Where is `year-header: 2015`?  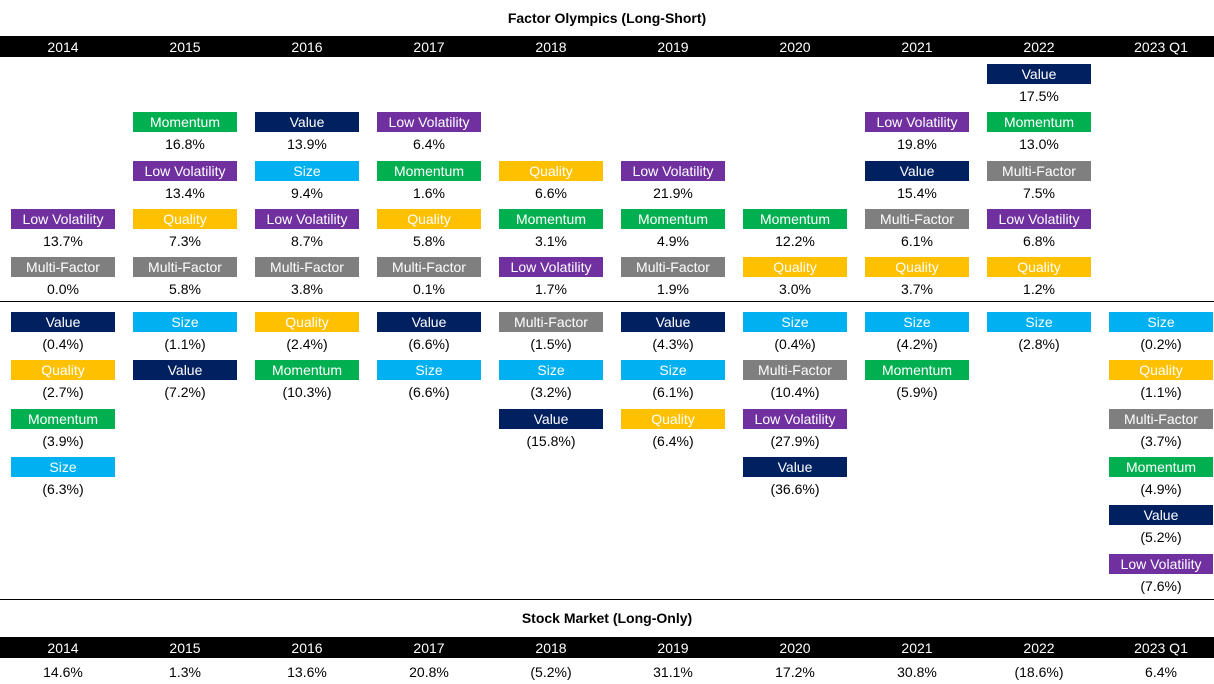 year-header: 2015 is located at coordinates (185, 648).